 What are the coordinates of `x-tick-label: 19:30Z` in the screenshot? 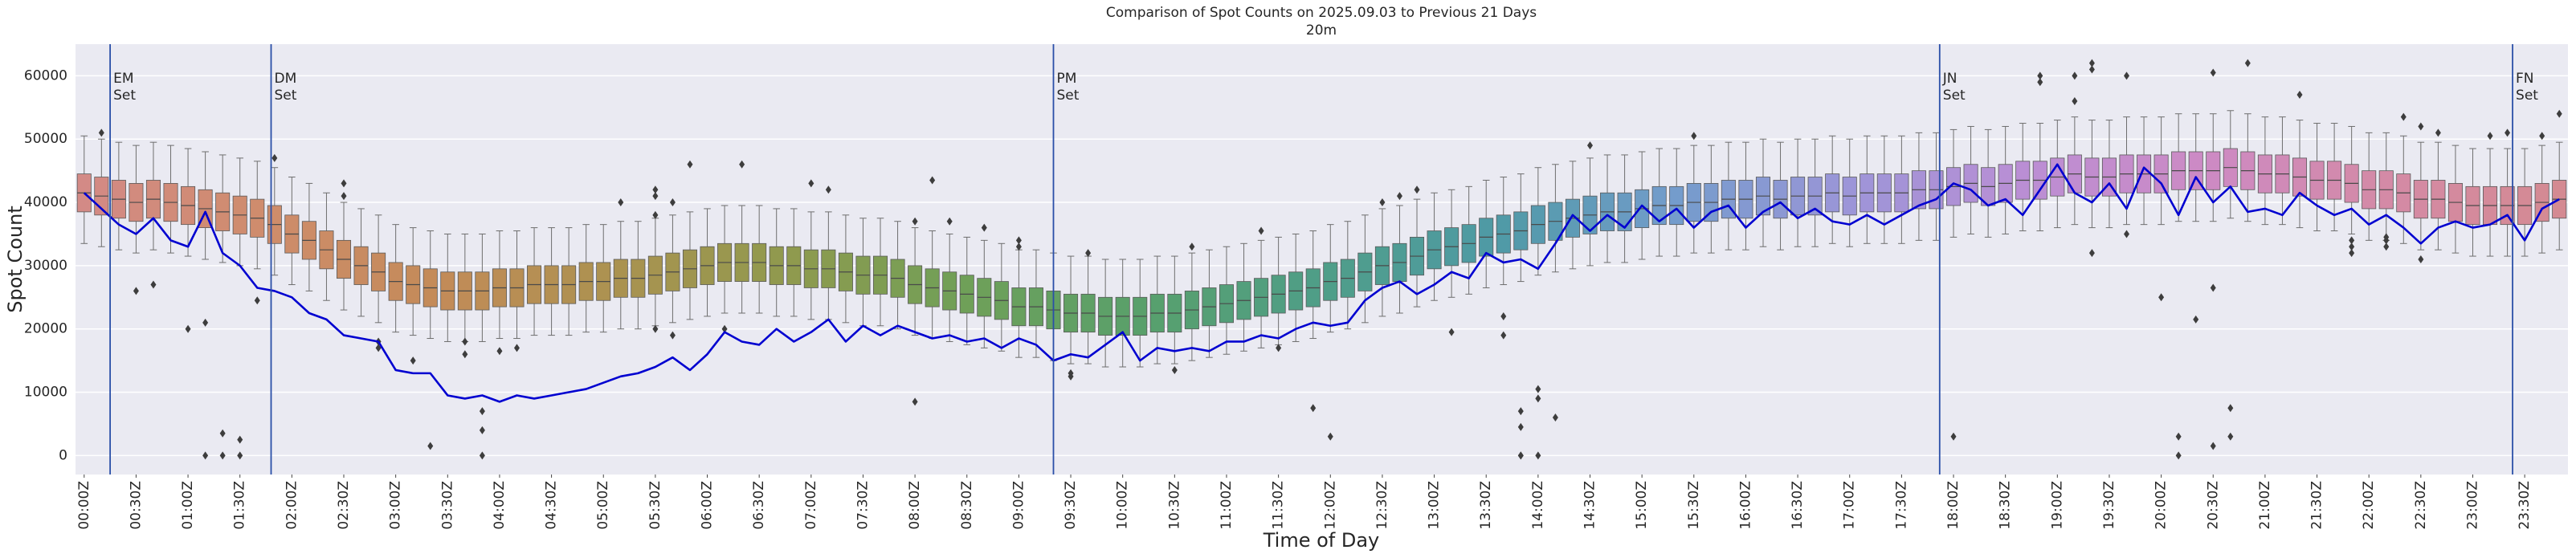 It's located at (2109, 505).